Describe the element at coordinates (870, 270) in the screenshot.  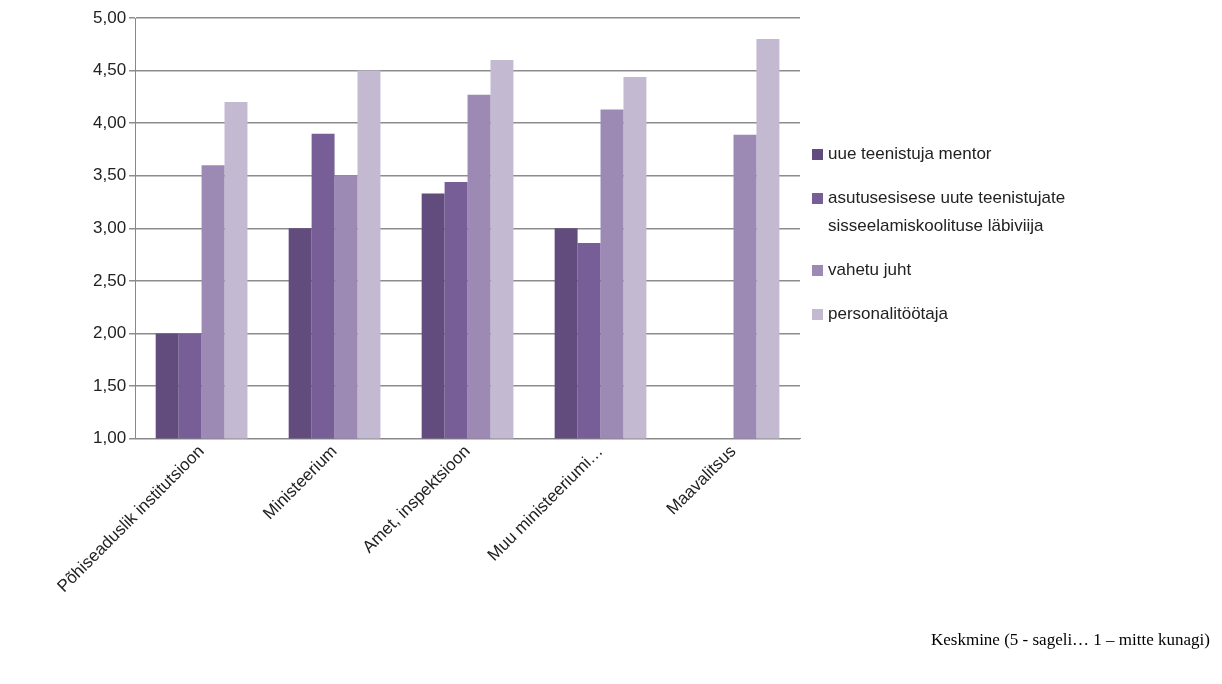
I see `legend-label: vahetu juht` at that location.